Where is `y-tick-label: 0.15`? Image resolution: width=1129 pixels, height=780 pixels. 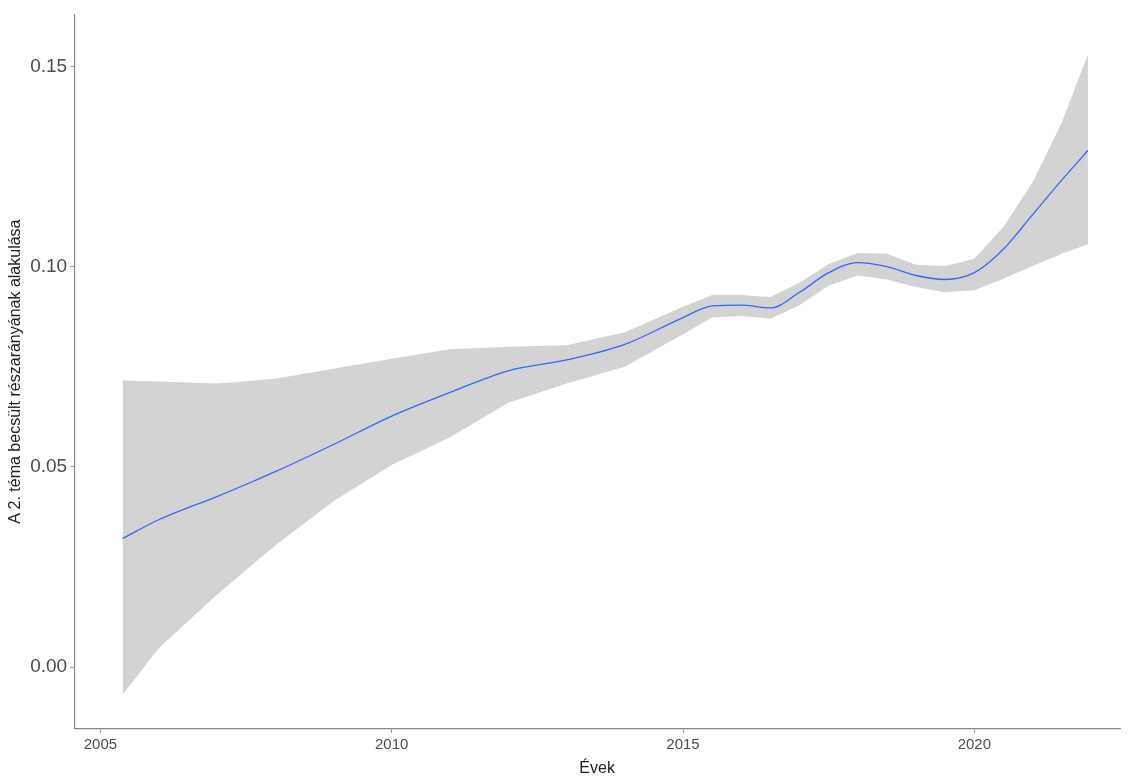 y-tick-label: 0.15 is located at coordinates (49, 65).